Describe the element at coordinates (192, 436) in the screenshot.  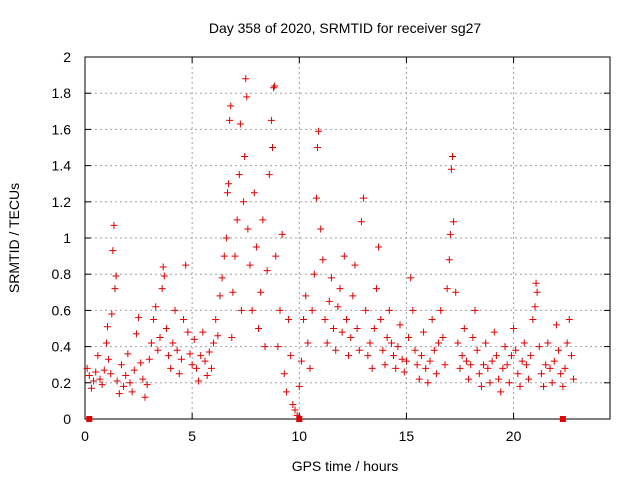
I see `x-tick-label: 5` at that location.